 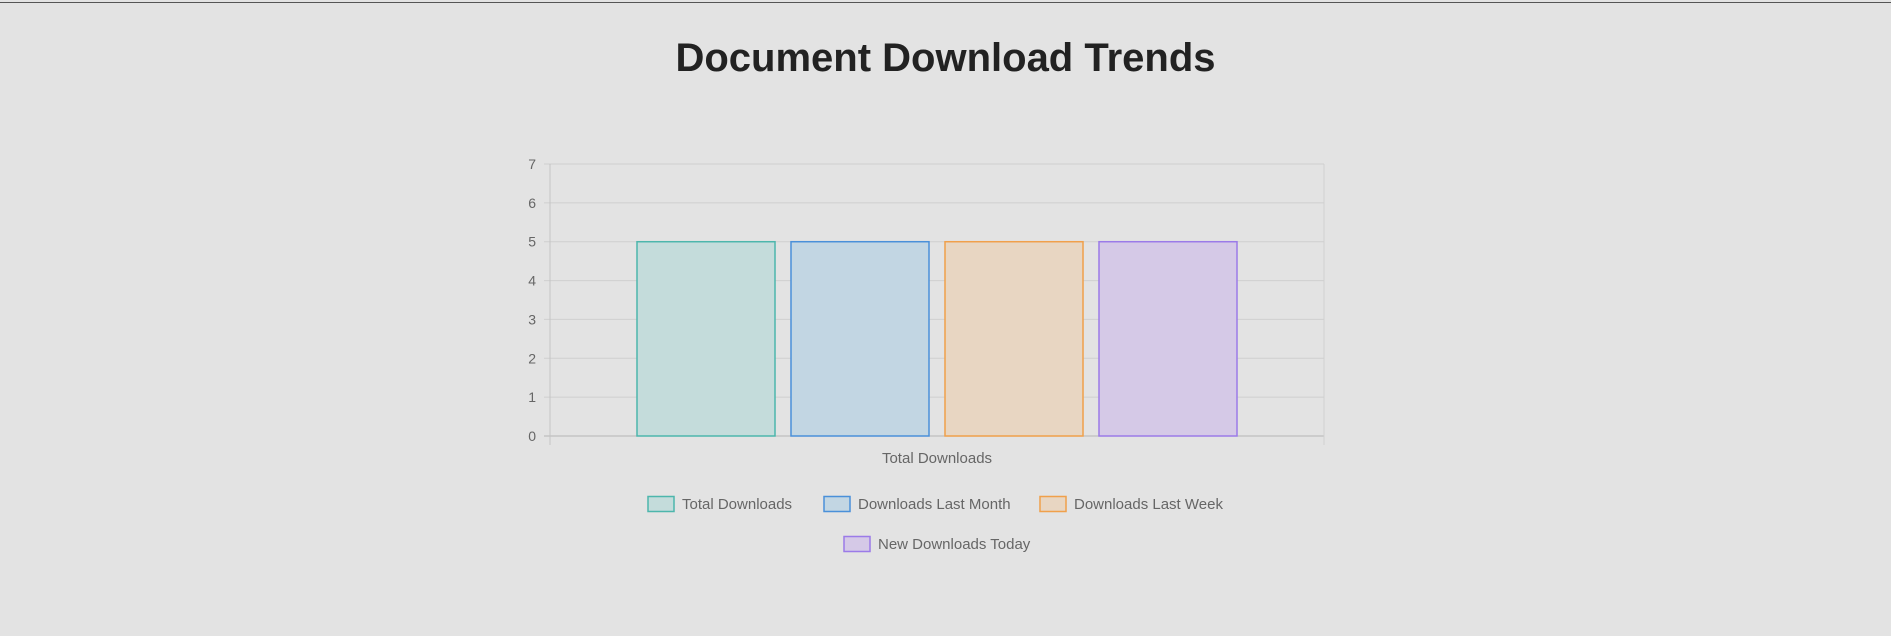 What do you see at coordinates (737, 504) in the screenshot?
I see `legend-label: Total Downloads` at bounding box center [737, 504].